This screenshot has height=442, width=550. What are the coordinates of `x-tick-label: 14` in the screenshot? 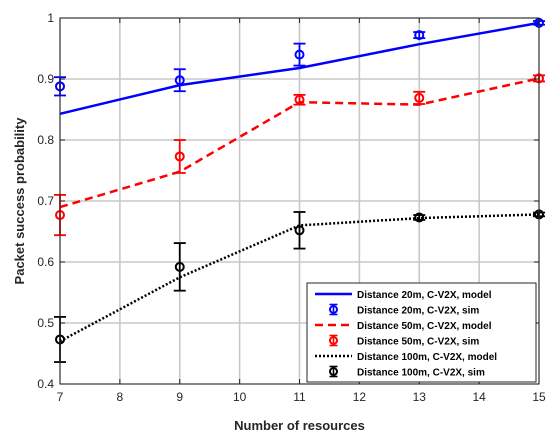 It's located at (479, 397).